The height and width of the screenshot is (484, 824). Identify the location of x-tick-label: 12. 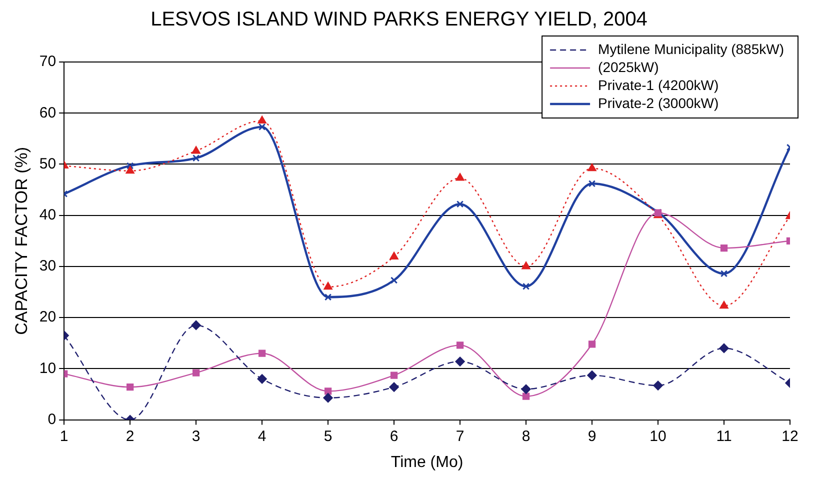
(790, 436).